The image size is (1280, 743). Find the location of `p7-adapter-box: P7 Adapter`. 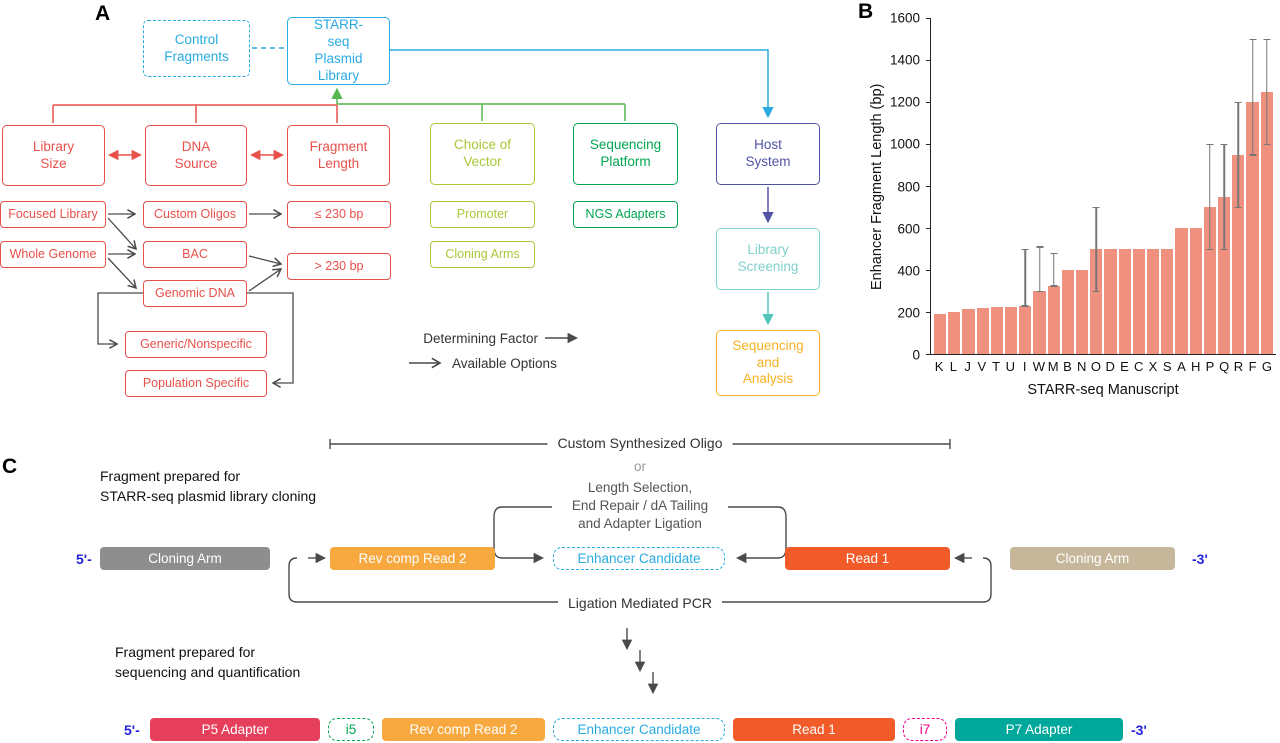

p7-adapter-box: P7 Adapter is located at coordinates (1039, 729).